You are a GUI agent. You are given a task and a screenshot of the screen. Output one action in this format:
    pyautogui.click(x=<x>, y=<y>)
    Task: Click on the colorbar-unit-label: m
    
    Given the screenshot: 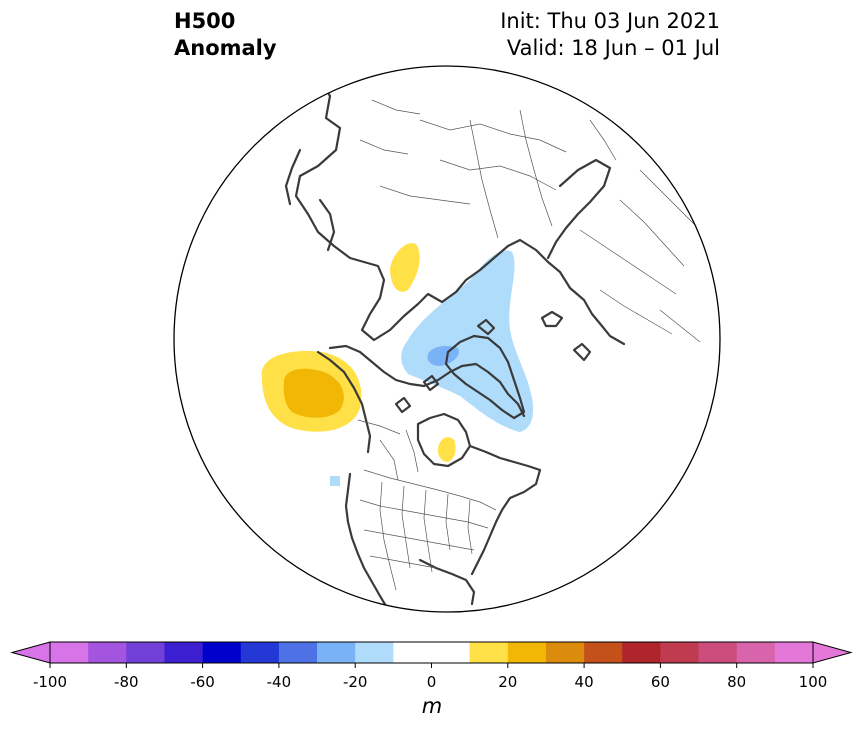 What is the action you would take?
    pyautogui.click(x=432, y=706)
    